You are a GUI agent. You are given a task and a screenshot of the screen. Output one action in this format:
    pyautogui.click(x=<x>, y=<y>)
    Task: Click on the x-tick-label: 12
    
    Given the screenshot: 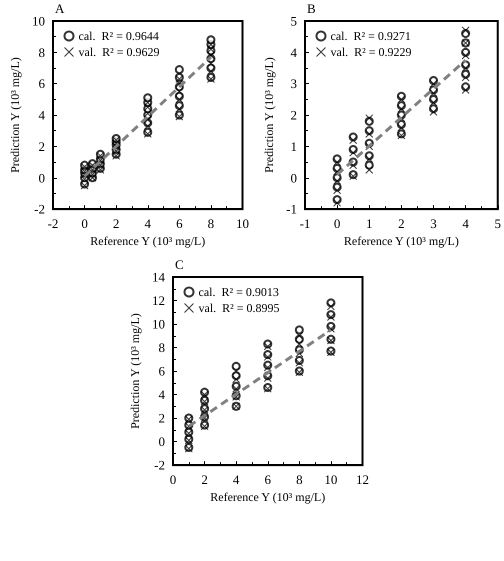 What is the action you would take?
    pyautogui.click(x=362, y=480)
    